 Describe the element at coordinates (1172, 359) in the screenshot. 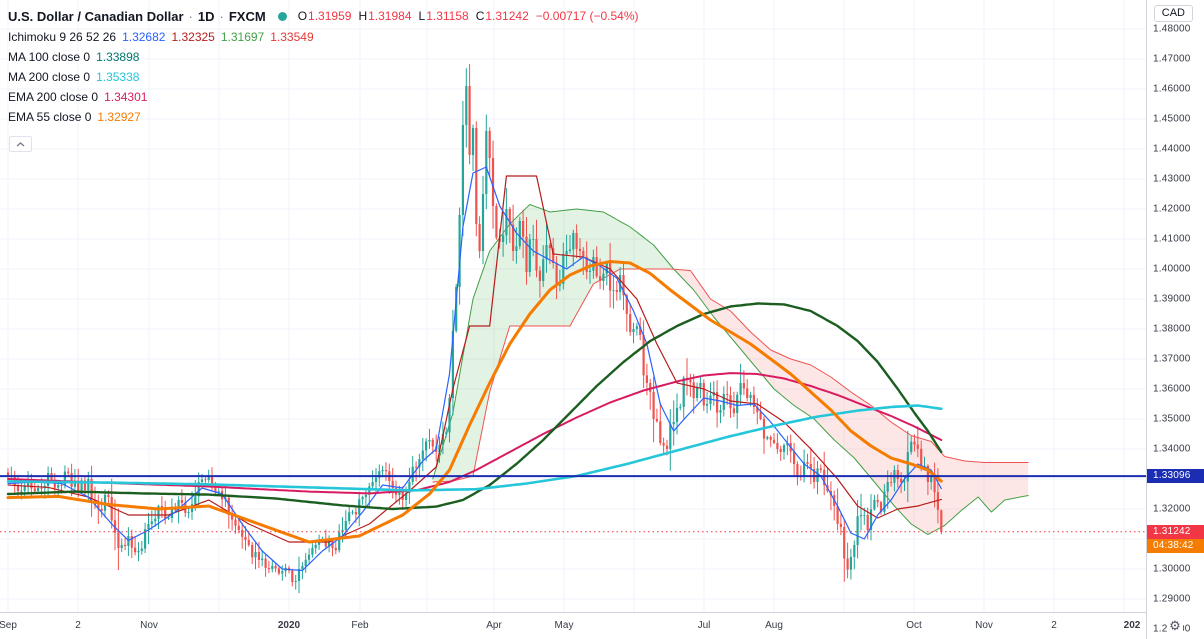

I see `price-tick-label: 1.37000` at that location.